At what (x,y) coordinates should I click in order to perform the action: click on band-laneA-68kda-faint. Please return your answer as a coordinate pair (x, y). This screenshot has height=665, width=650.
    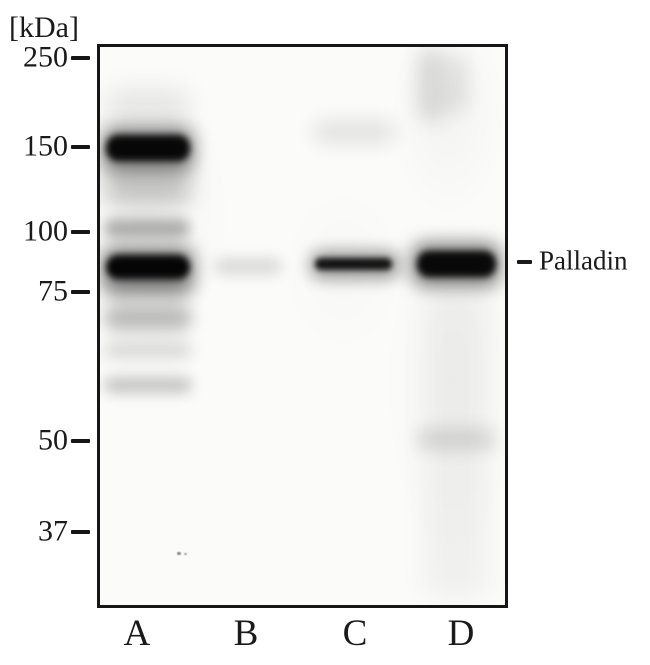
    Looking at the image, I should click on (148, 318).